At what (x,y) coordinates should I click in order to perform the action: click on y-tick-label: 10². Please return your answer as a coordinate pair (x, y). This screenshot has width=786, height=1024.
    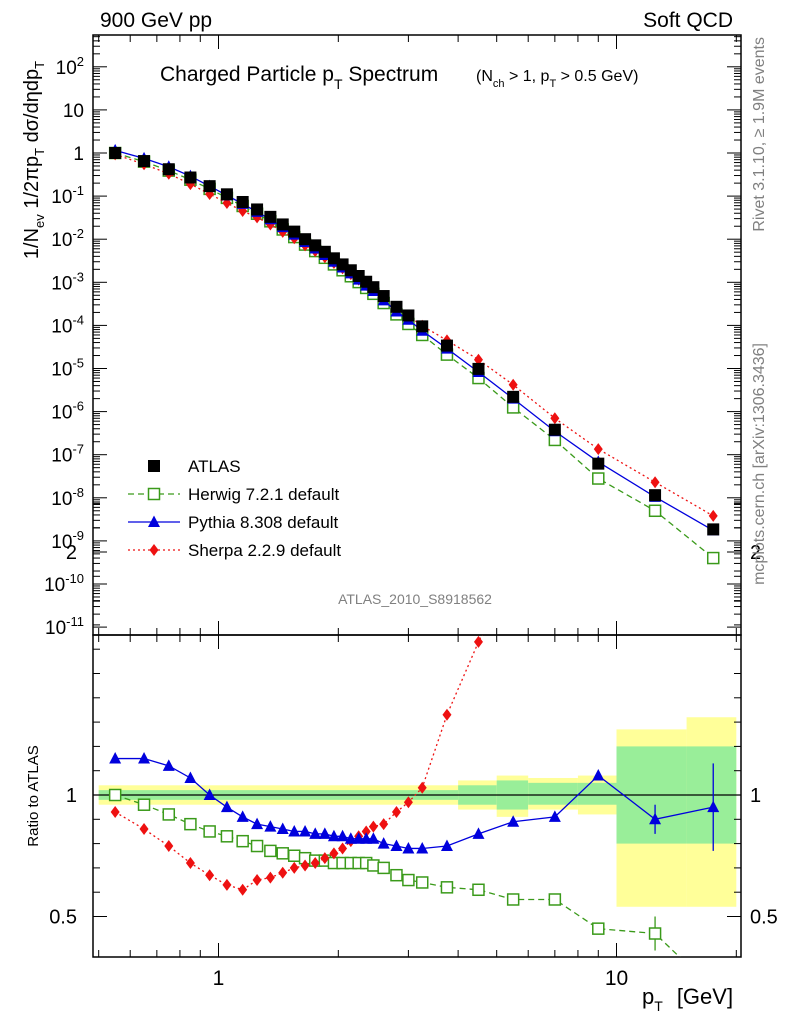
    Looking at the image, I should click on (70, 66).